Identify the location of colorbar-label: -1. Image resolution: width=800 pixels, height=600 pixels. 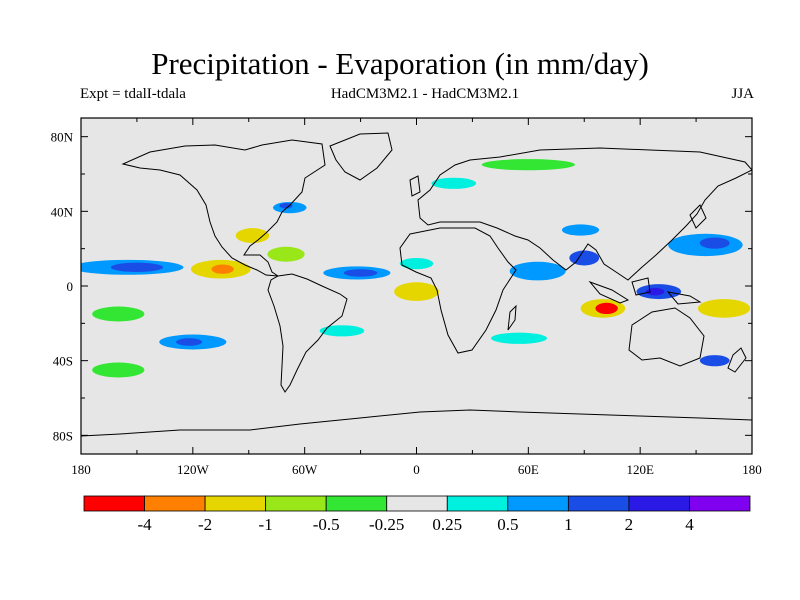
(266, 524).